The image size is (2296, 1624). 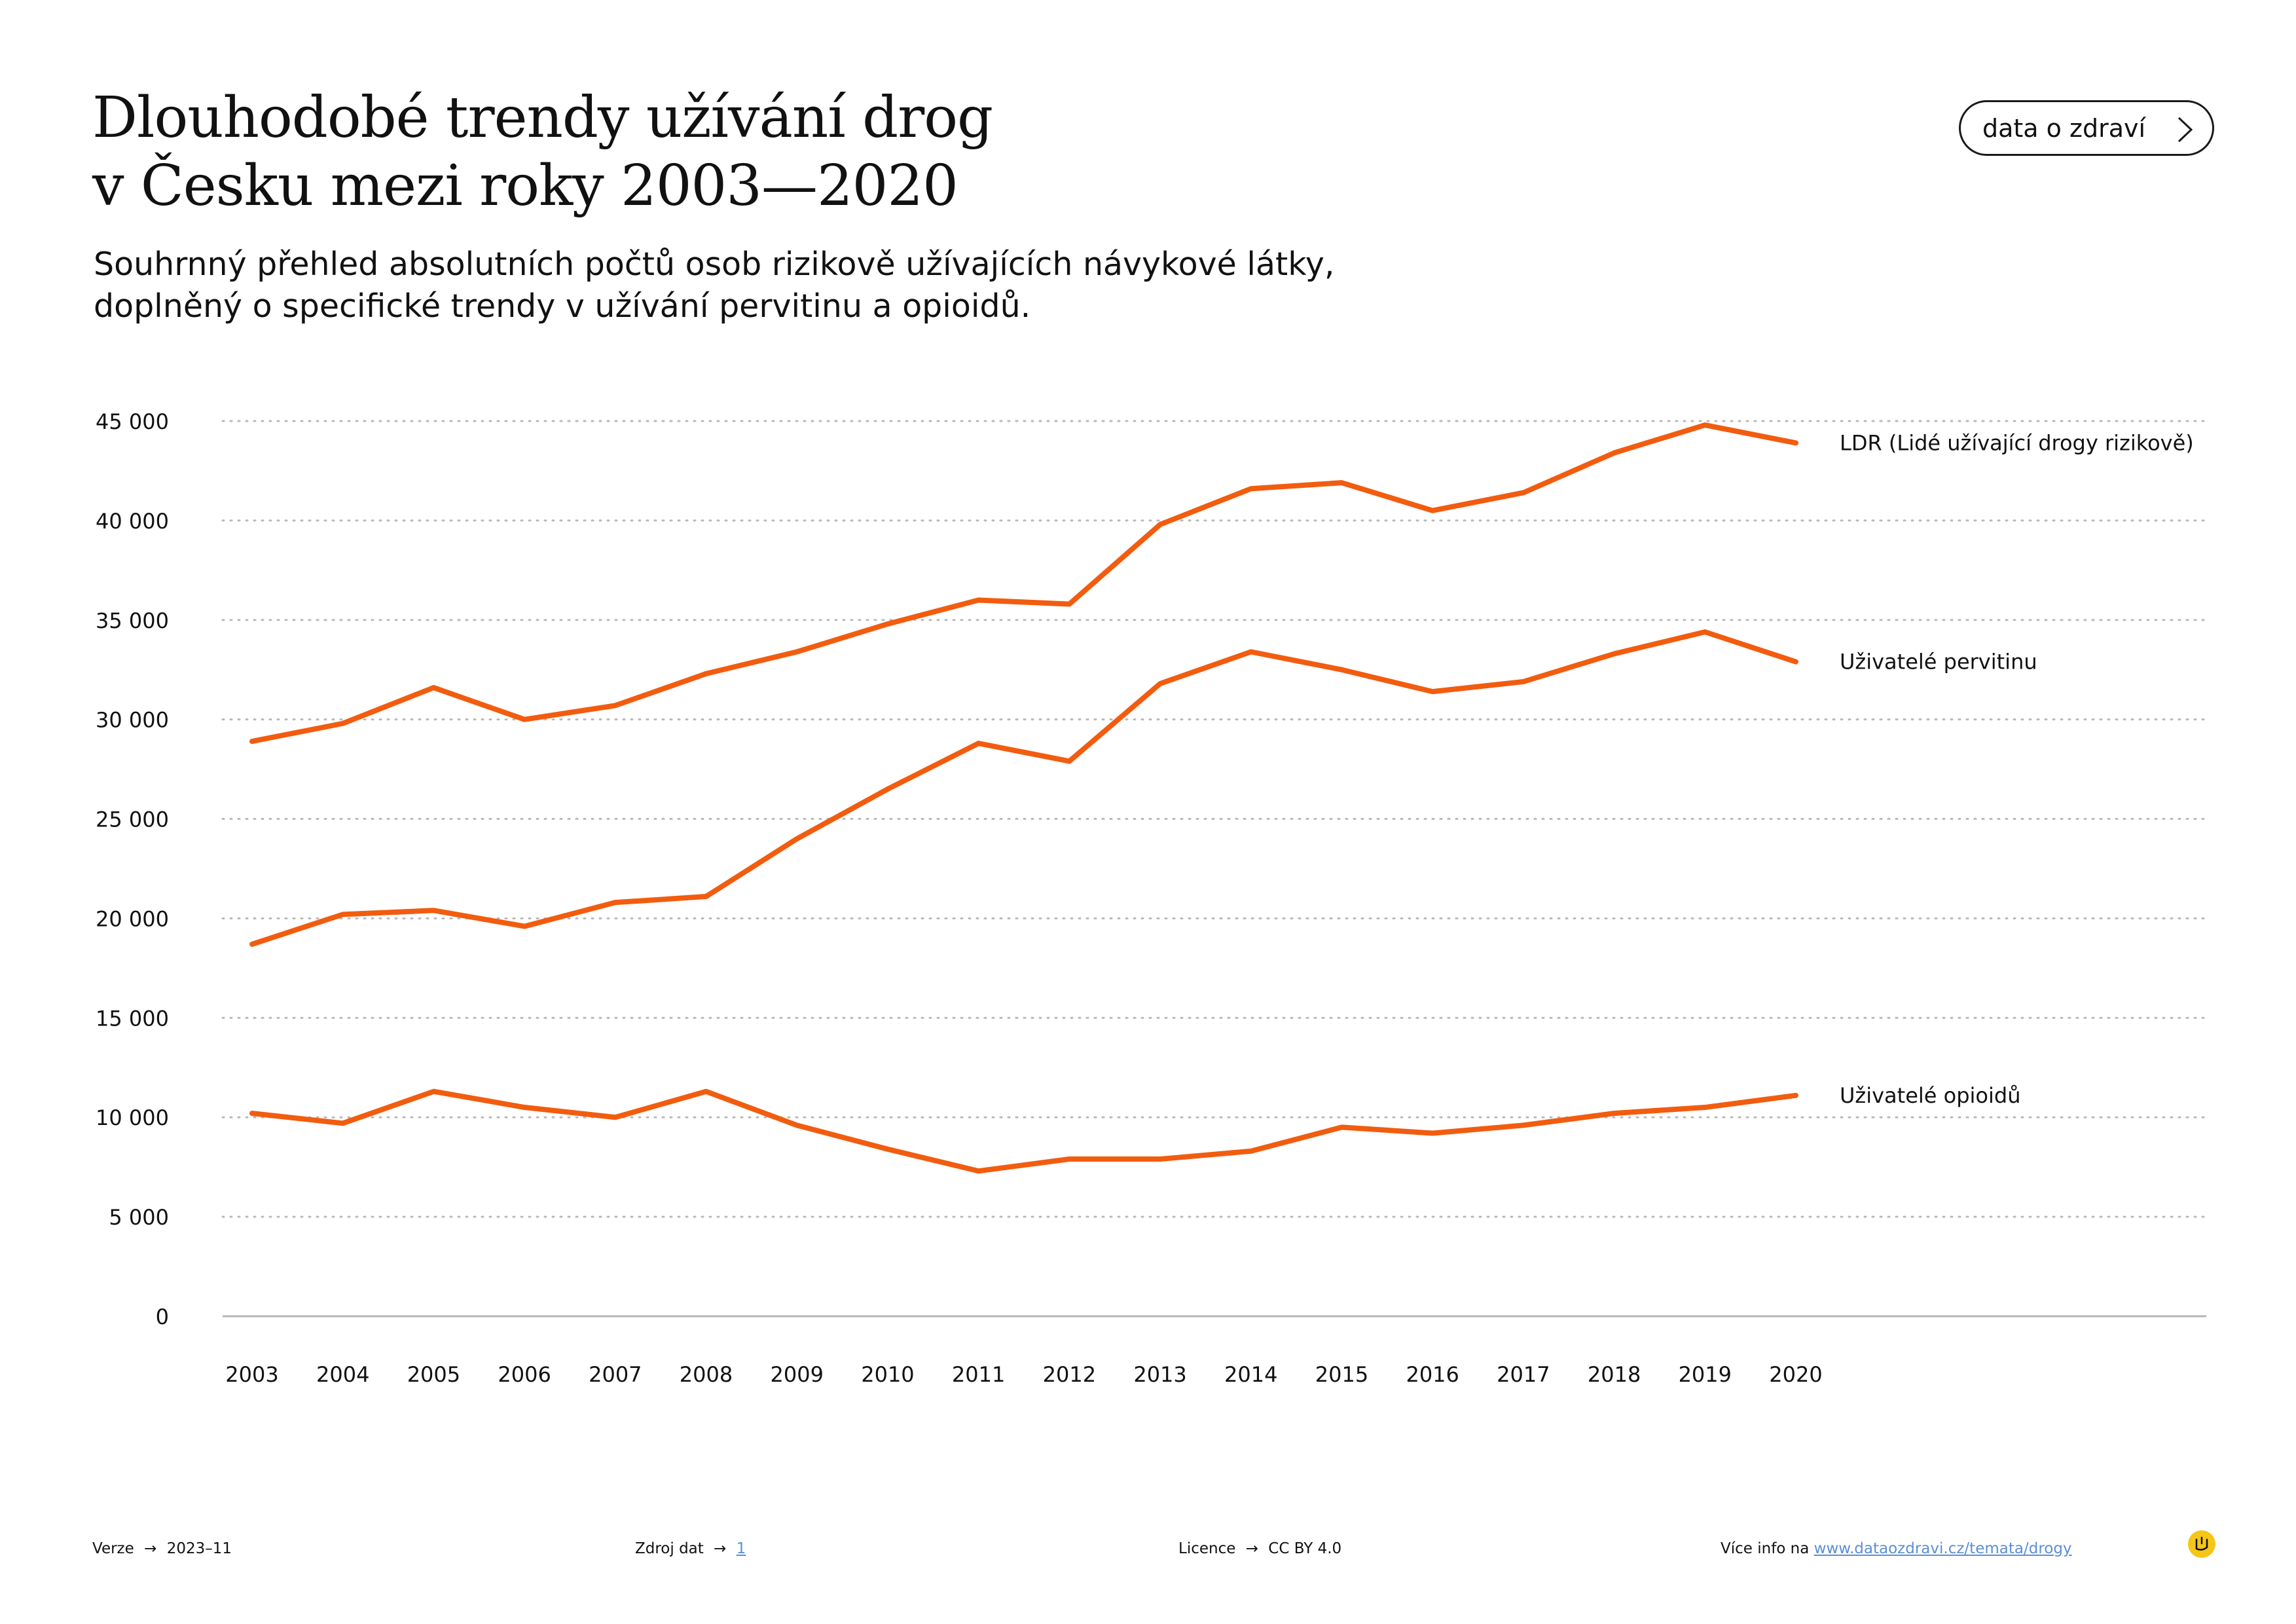 What do you see at coordinates (2017, 442) in the screenshot?
I see `series-label: LDR (Lidé užívající drogy rizikově)` at bounding box center [2017, 442].